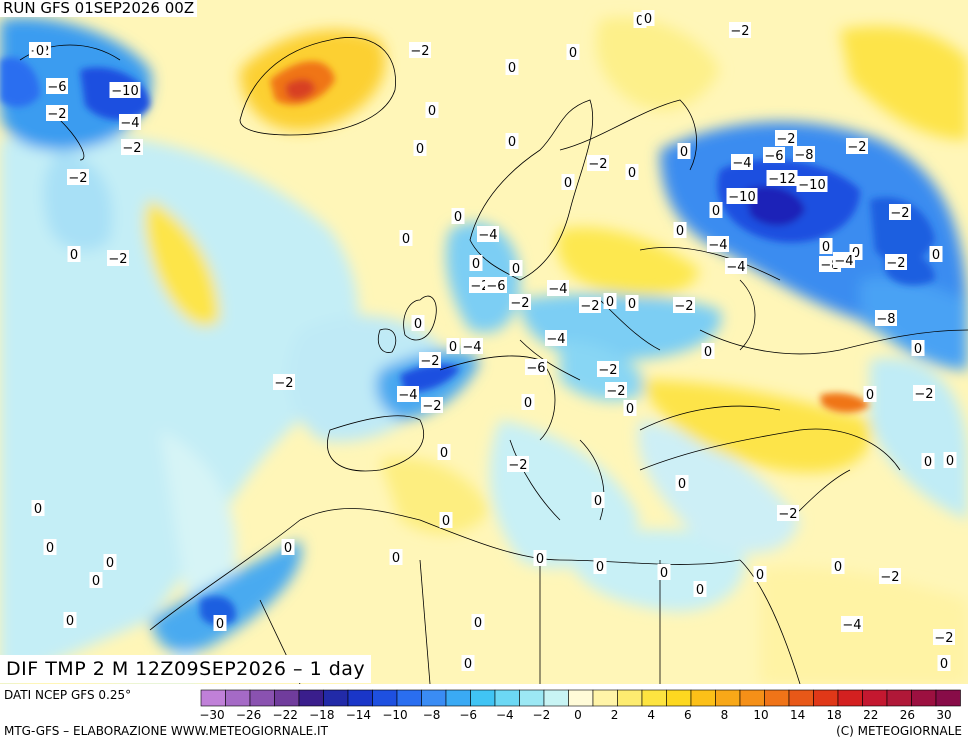 The image size is (968, 745). I want to click on source-label: DATI NCEP GFS 0.25°, so click(68, 695).